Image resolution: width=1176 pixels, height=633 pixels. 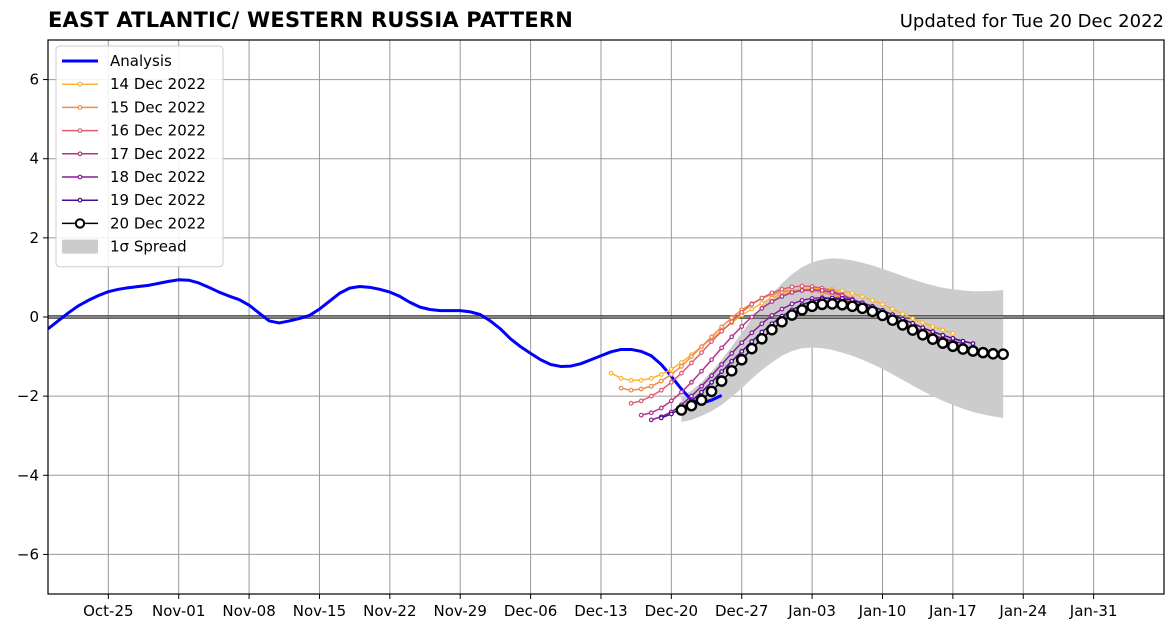 I want to click on x-tick-label: Dec-13, so click(x=601, y=611).